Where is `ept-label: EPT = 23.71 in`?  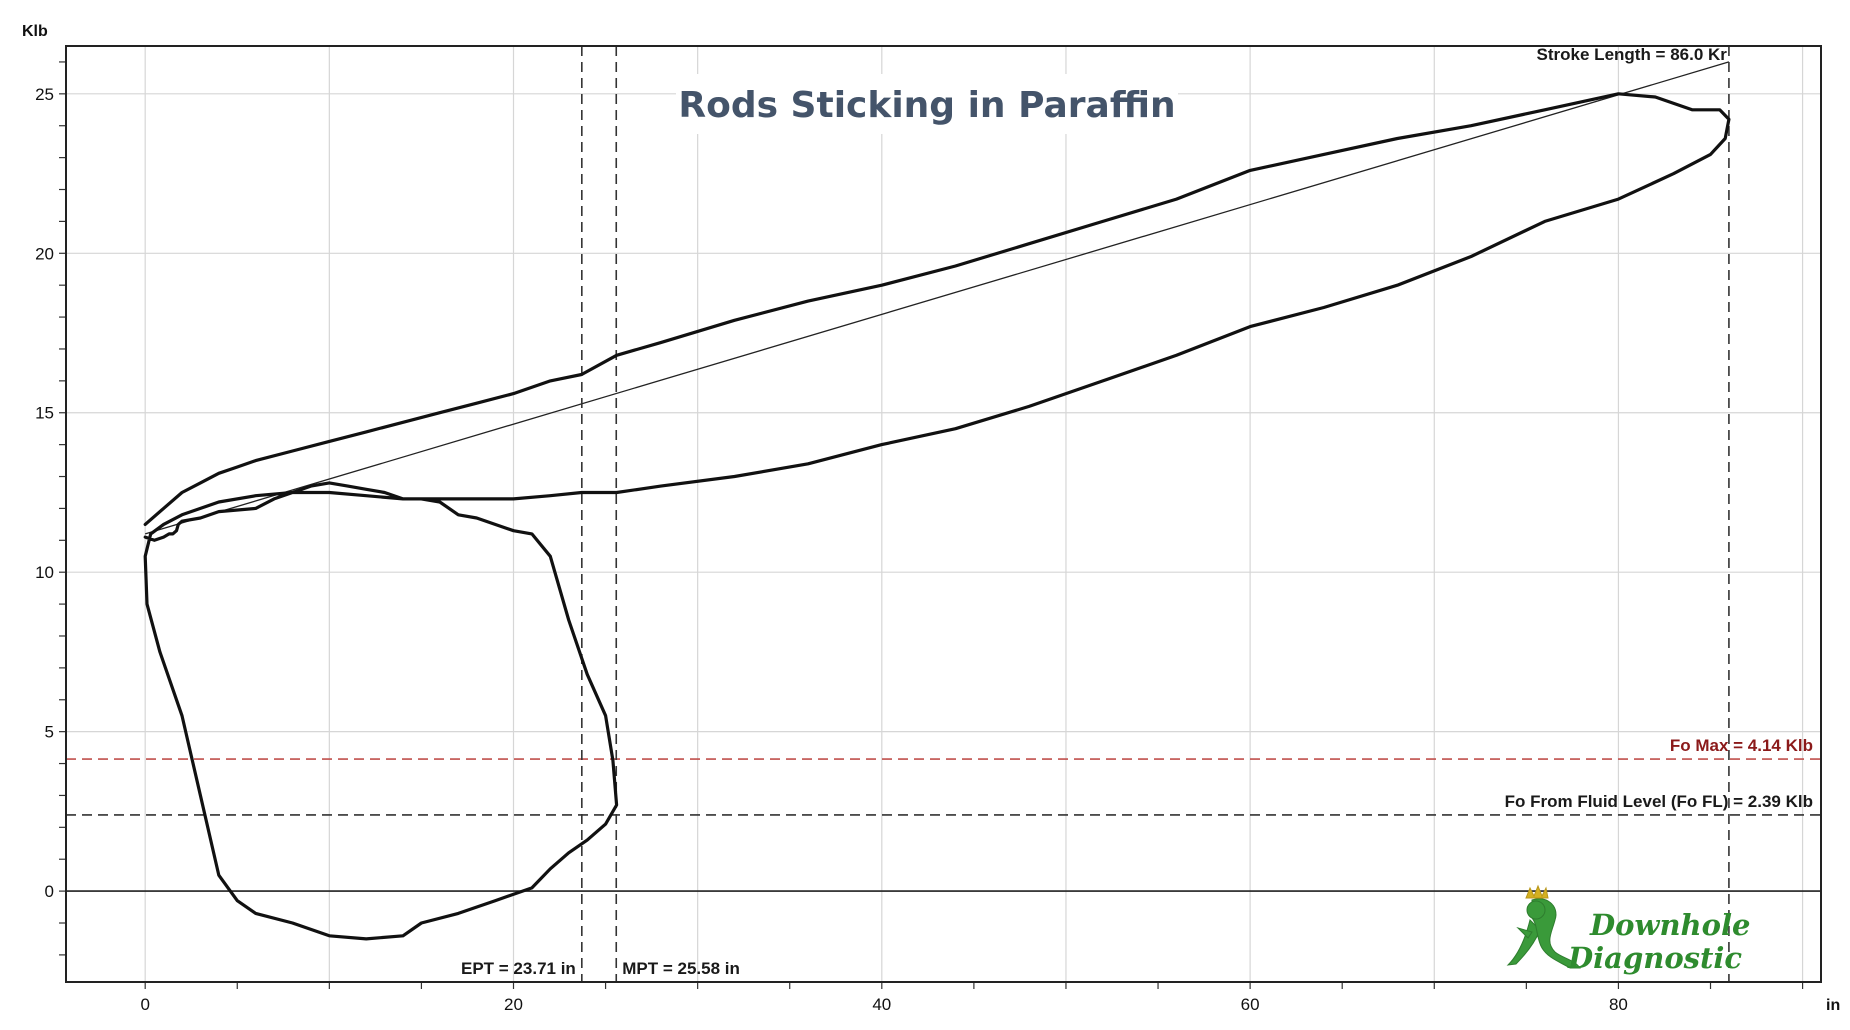
ept-label: EPT = 23.71 in is located at coordinates (518, 968).